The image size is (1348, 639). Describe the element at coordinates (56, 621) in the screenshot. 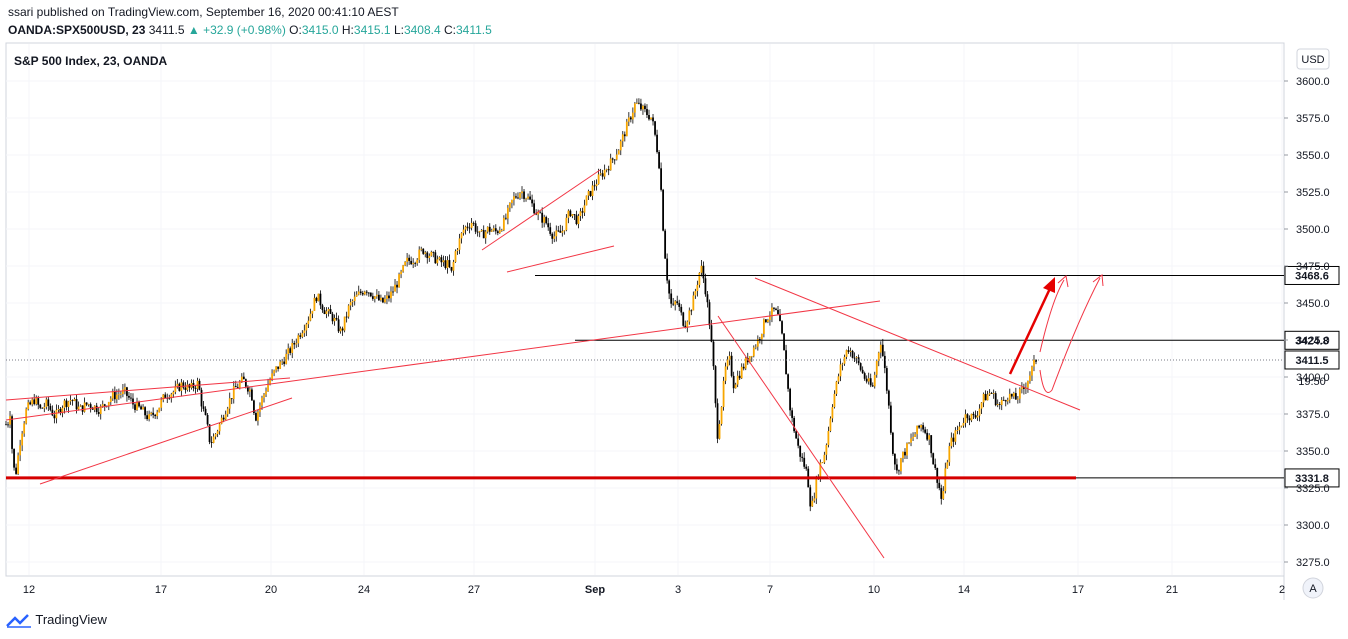

I see `tradingview-logo: TradingView` at that location.